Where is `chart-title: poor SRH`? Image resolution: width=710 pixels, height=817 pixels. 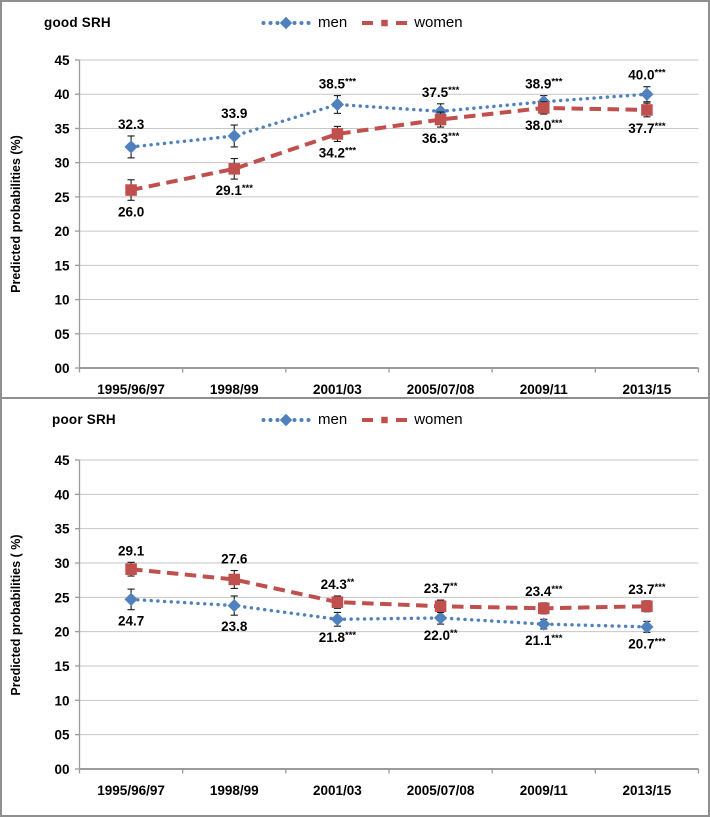 chart-title: poor SRH is located at coordinates (84, 419).